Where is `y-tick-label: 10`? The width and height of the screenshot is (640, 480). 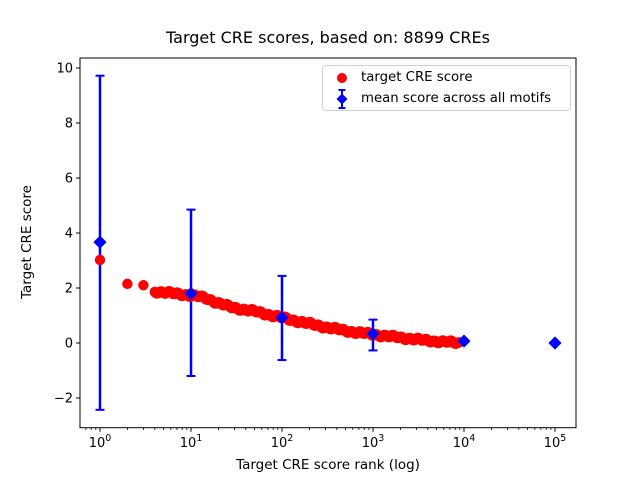 y-tick-label: 10 is located at coordinates (64, 69).